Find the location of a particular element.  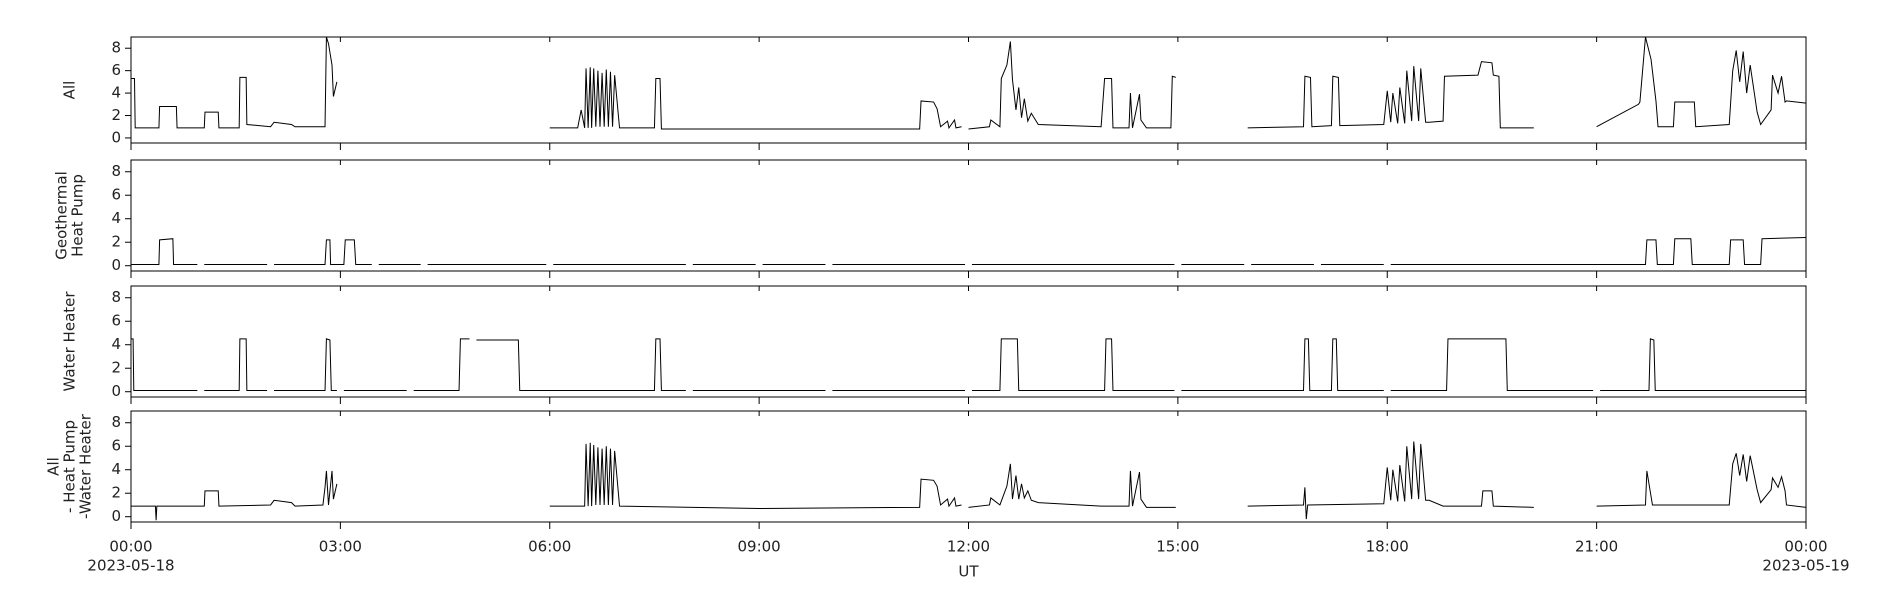

date-label: 2023-05-18 is located at coordinates (130, 566).